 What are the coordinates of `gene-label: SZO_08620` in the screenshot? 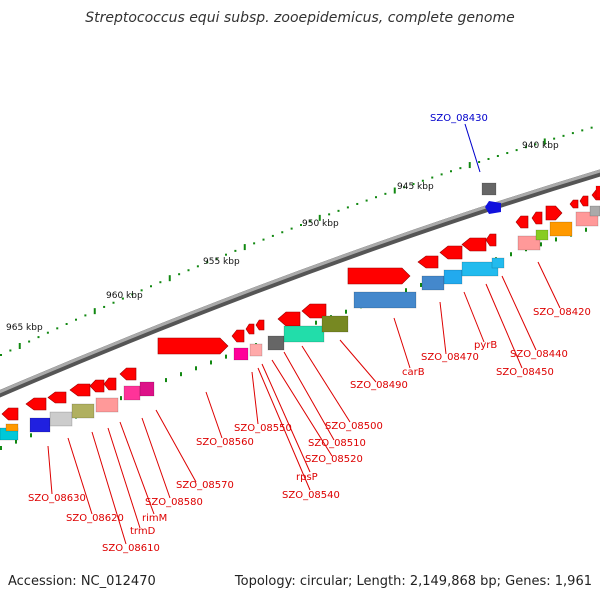 It's located at (95, 518).